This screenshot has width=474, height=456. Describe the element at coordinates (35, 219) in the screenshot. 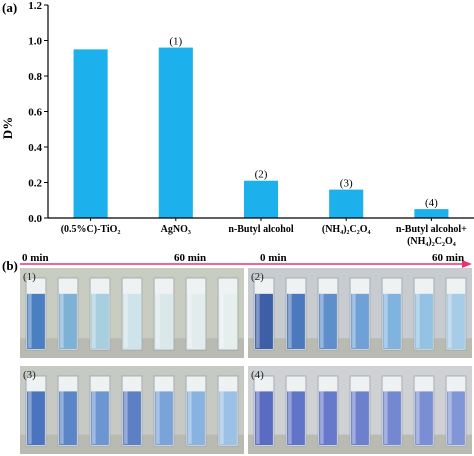

I see `y-tick-label: 0.0` at that location.